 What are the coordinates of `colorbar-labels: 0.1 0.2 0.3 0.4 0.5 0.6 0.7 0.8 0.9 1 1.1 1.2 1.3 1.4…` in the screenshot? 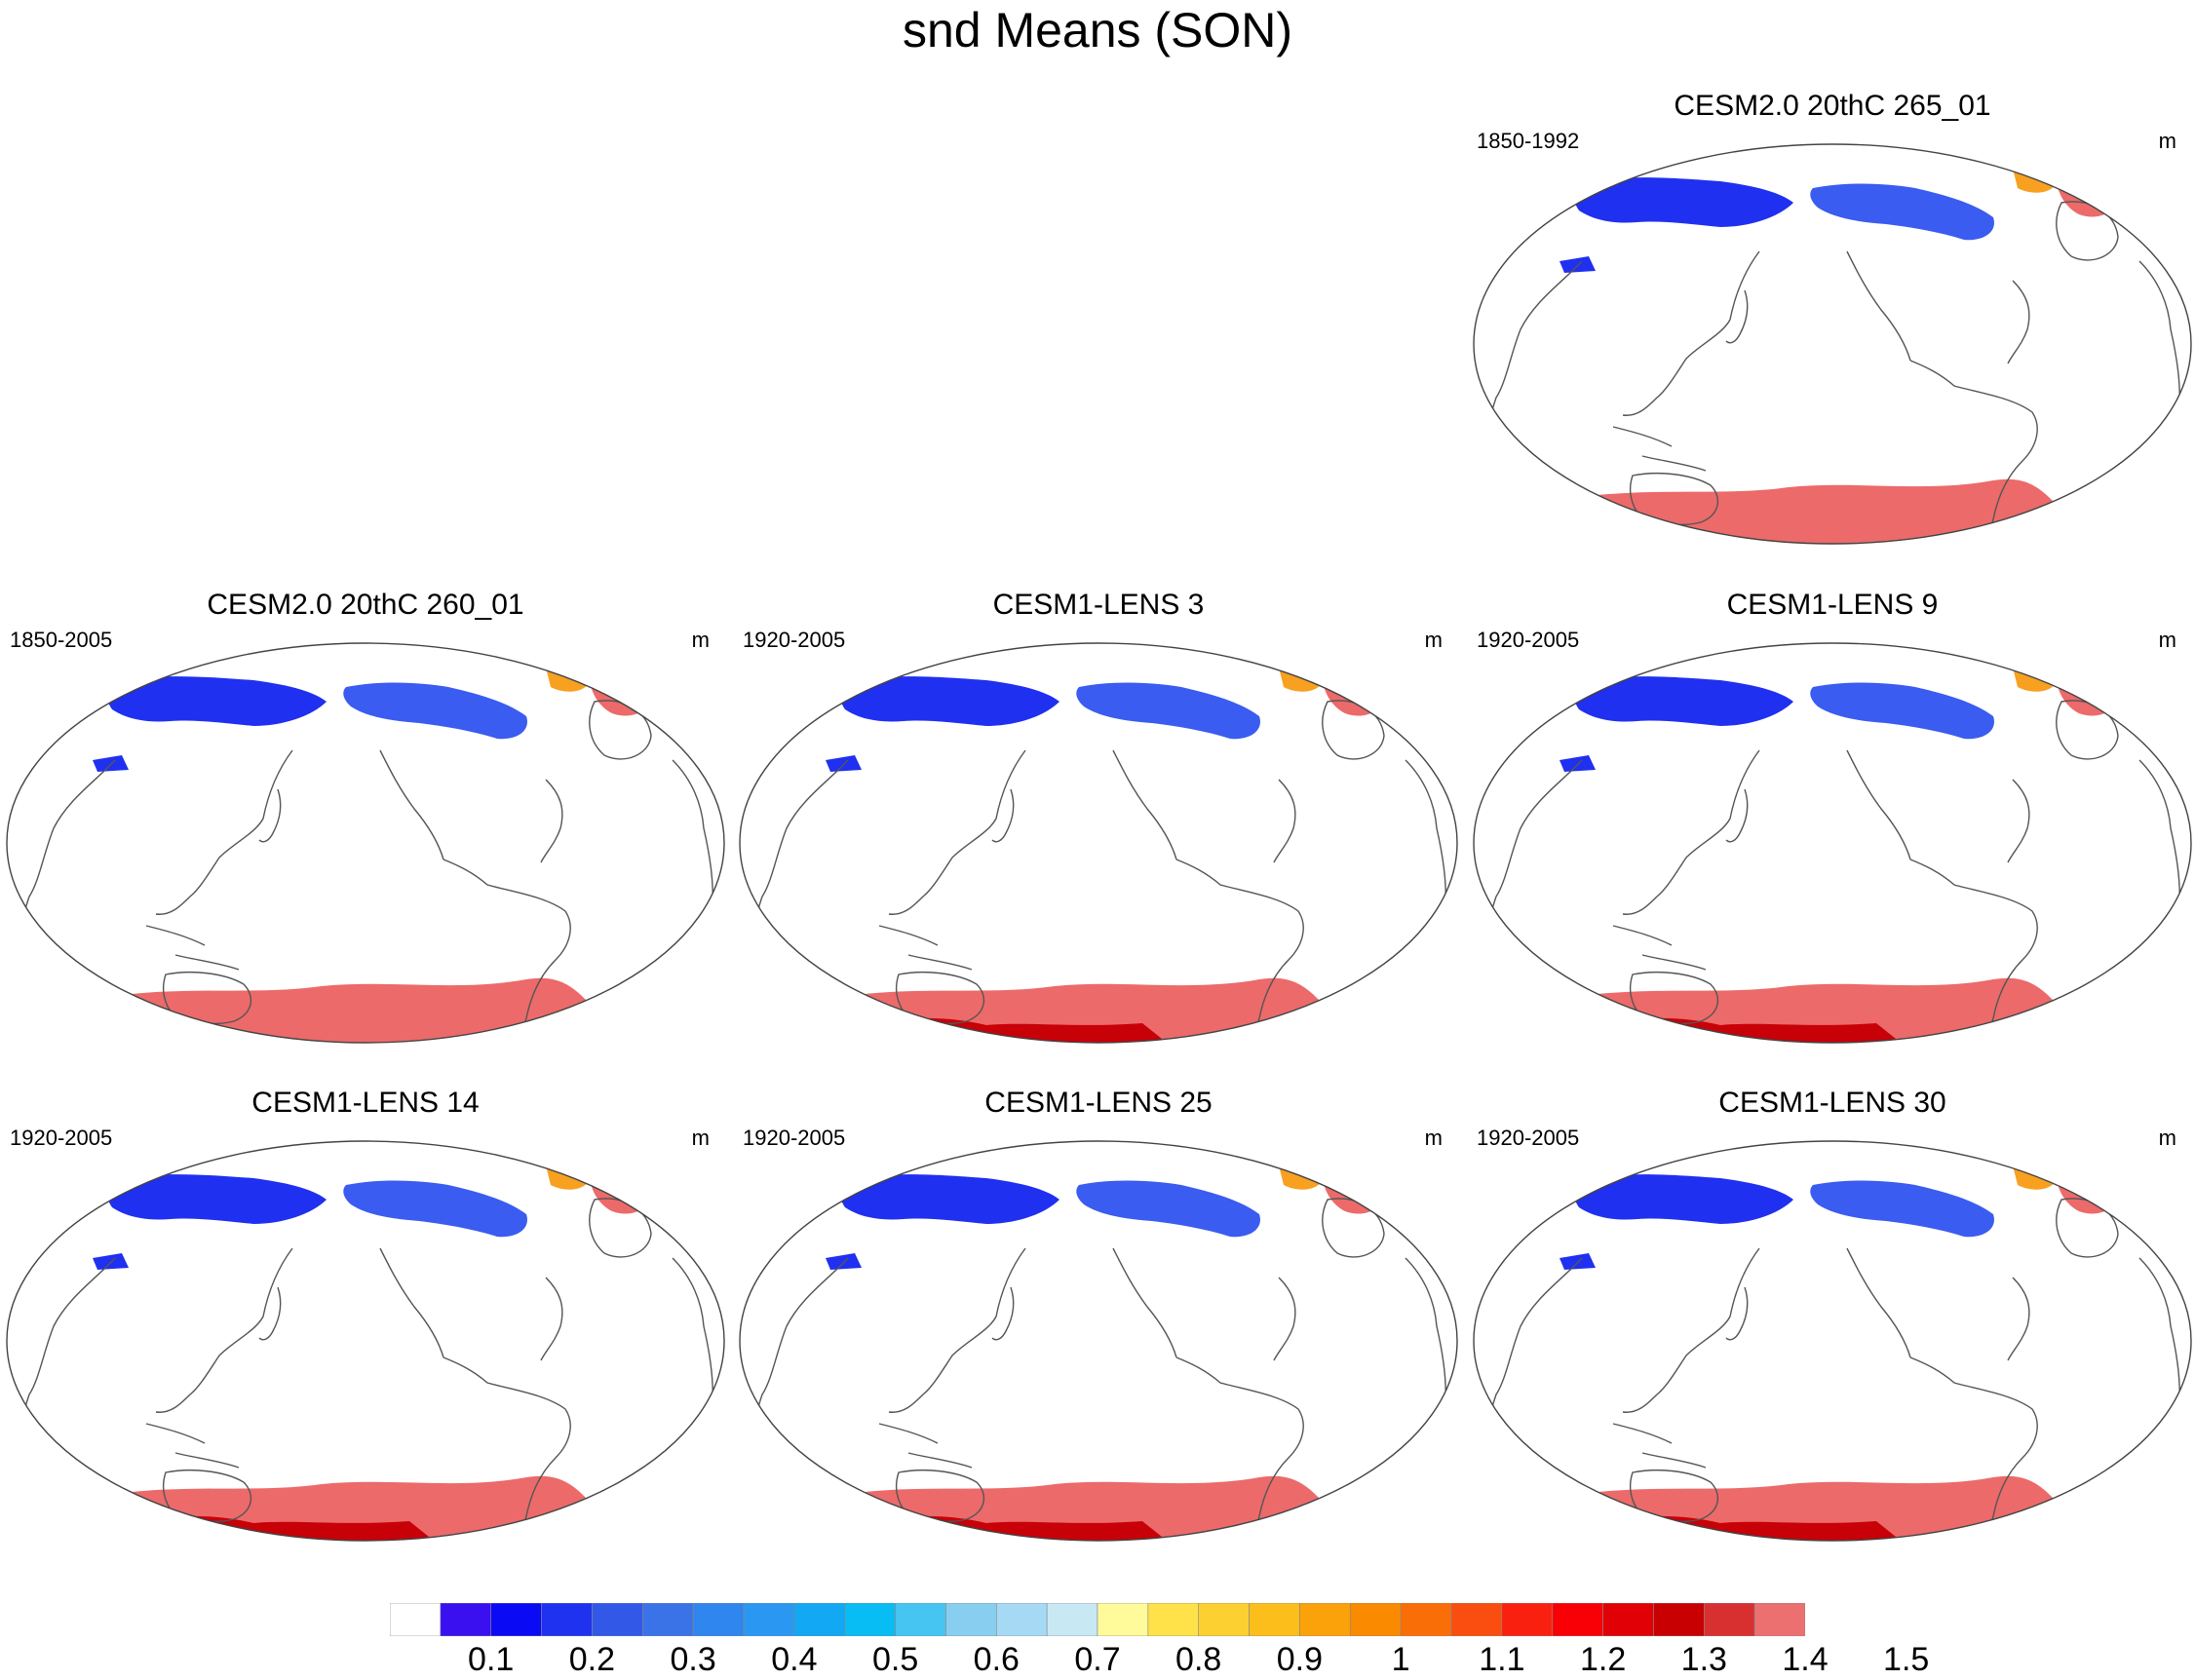 It's located at (1097, 1660).